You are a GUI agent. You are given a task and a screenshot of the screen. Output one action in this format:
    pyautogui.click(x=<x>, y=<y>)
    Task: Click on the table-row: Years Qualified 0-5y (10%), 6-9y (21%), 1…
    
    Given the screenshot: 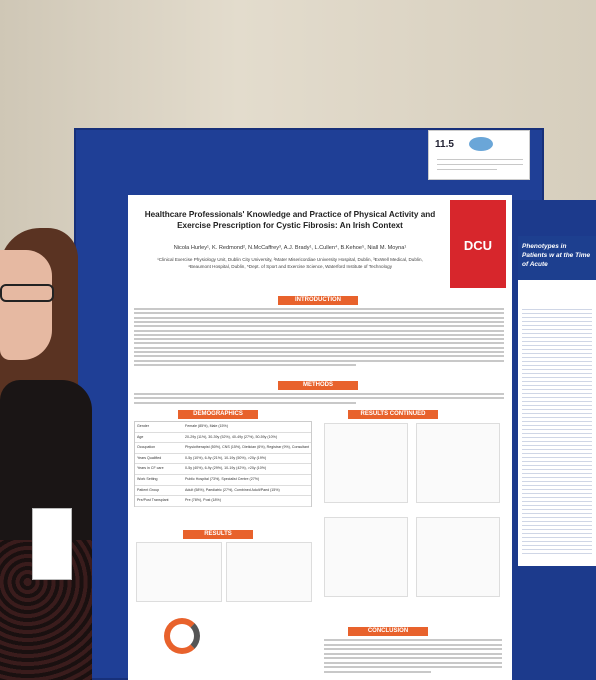 What is the action you would take?
    pyautogui.click(x=223, y=459)
    